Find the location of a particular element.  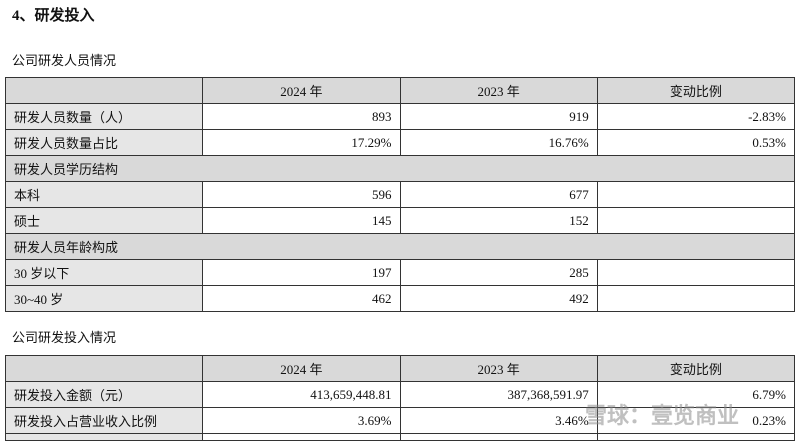

data-row: 本科 596 677 is located at coordinates (400, 194).